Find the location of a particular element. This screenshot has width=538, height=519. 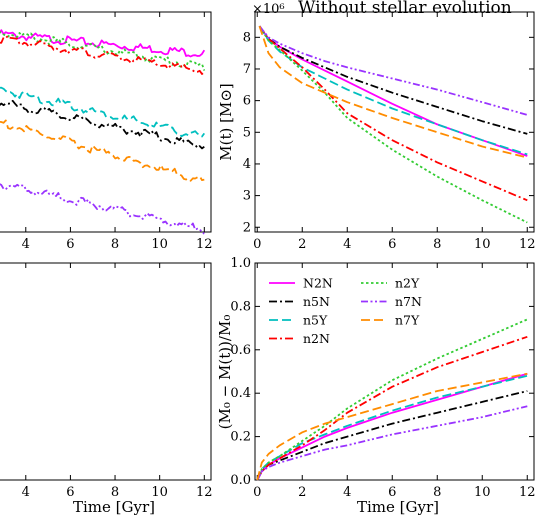

y-tick-label: 3 is located at coordinates (247, 196).